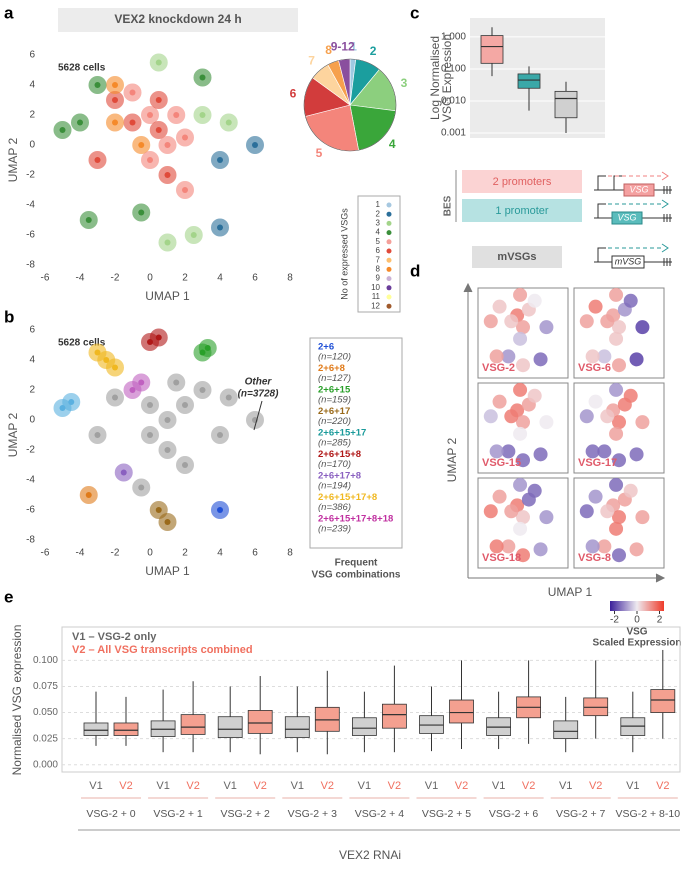  I want to click on gene-box, so click(627, 218).